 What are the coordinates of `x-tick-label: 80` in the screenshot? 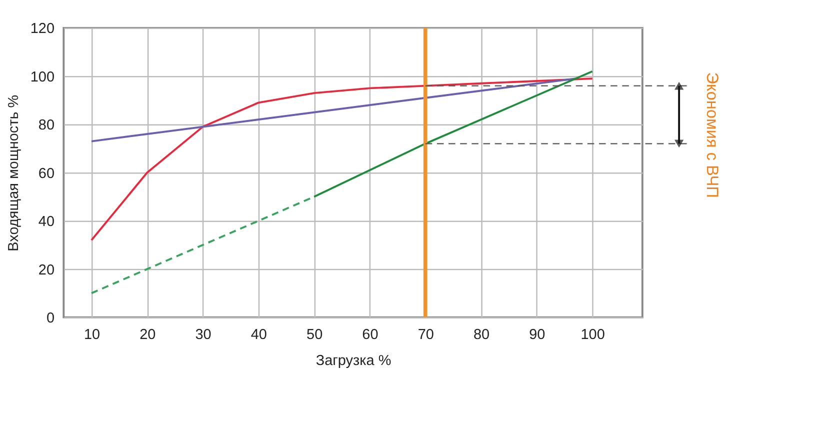 It's located at (481, 335).